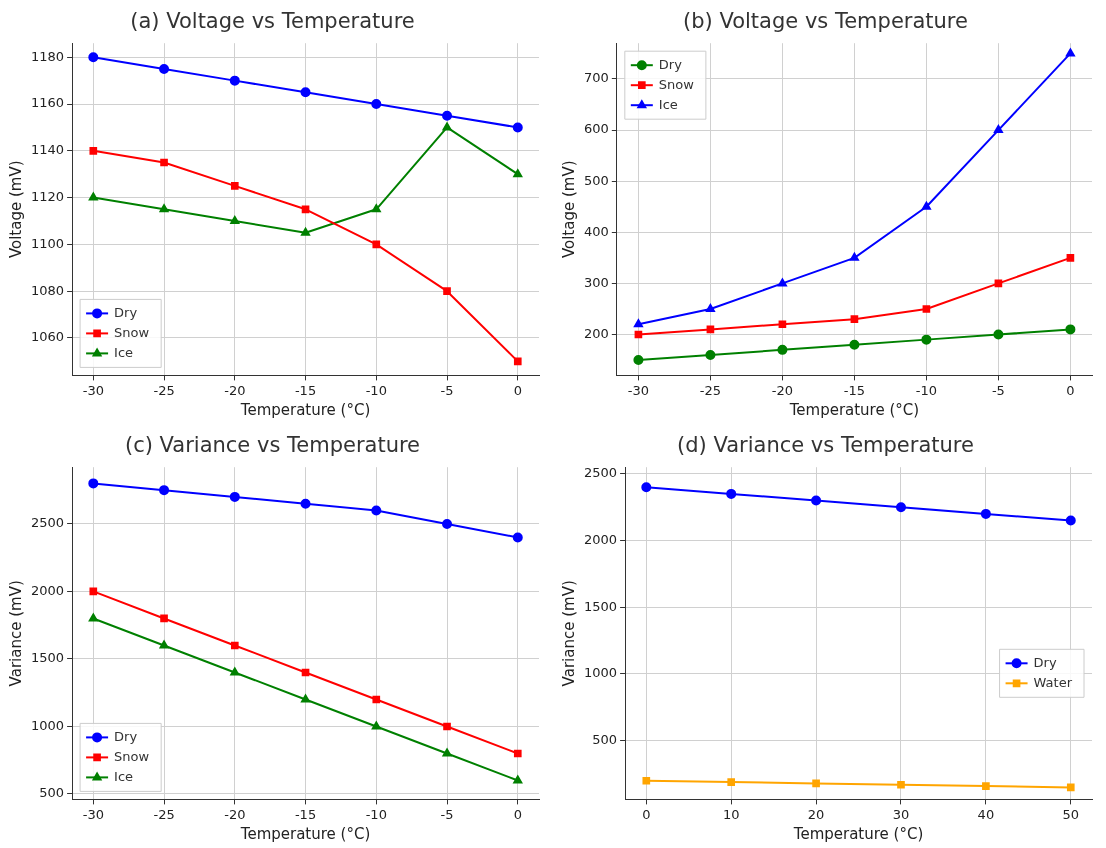 The height and width of the screenshot is (848, 1106). Describe the element at coordinates (596, 282) in the screenshot. I see `y-tick-label: 300` at that location.